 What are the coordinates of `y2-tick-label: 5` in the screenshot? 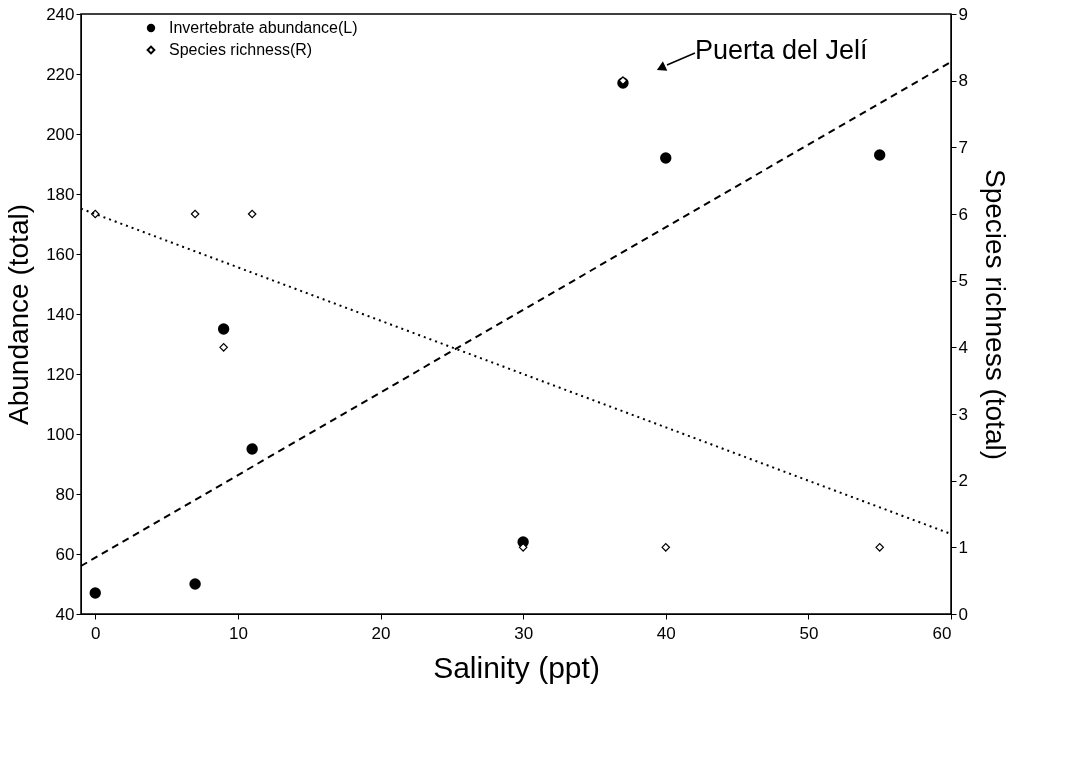 It's located at (963, 281).